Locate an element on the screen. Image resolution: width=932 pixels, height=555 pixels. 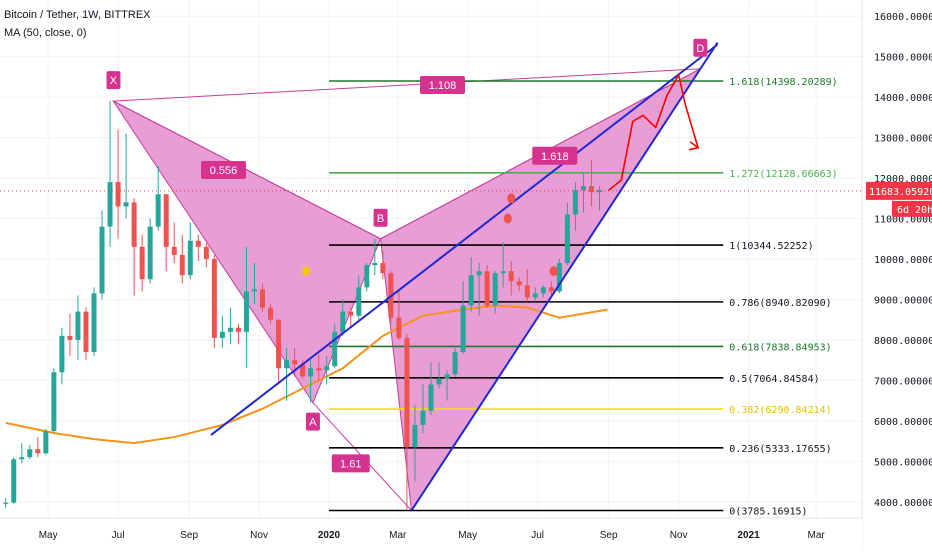
price-tick-label: 5000.00000 is located at coordinates (903, 462).